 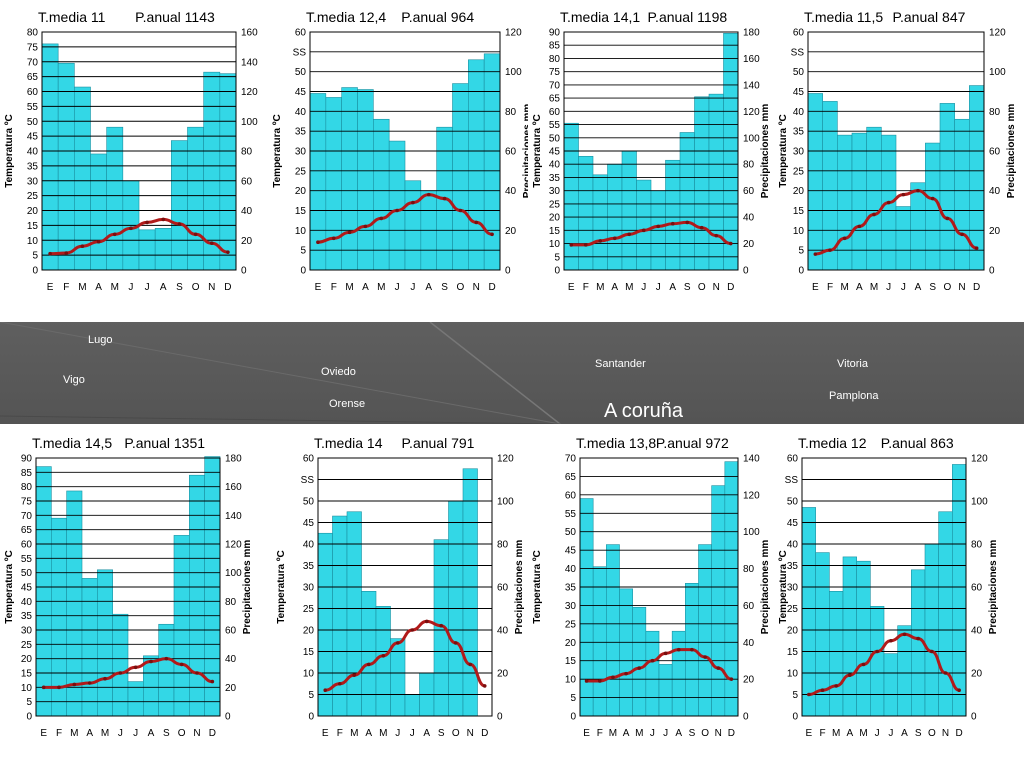 What do you see at coordinates (792, 480) in the screenshot?
I see `temp-tick-label: SS` at bounding box center [792, 480].